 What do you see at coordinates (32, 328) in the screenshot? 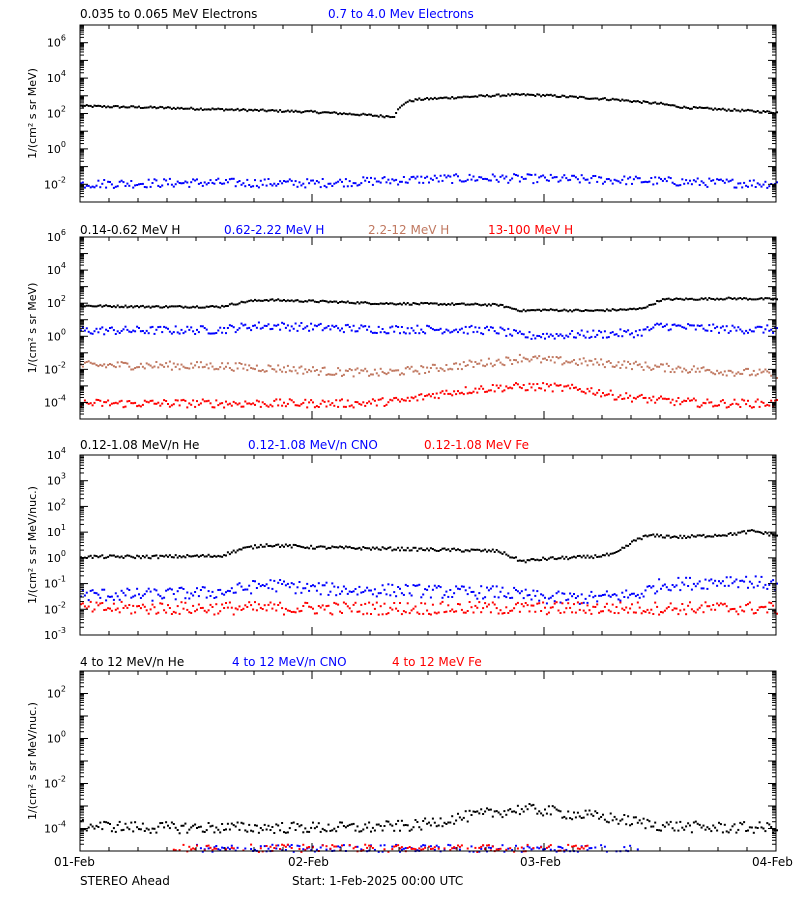
I see `y-axis-label: 1/(cm² s sr MeV)` at bounding box center [32, 328].